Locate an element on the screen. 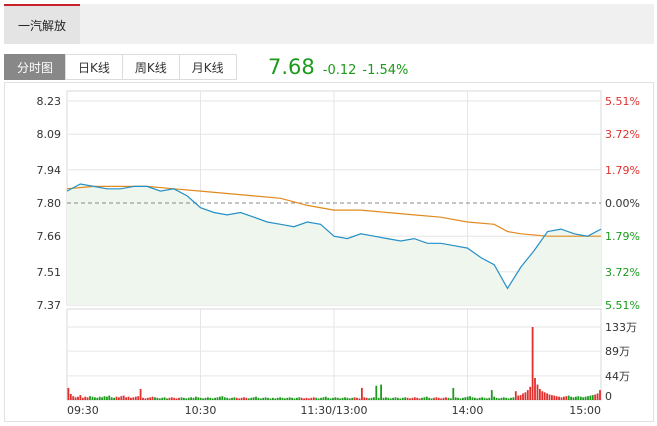 The height and width of the screenshot is (426, 657). volume-tick-label: 89万 is located at coordinates (617, 351).